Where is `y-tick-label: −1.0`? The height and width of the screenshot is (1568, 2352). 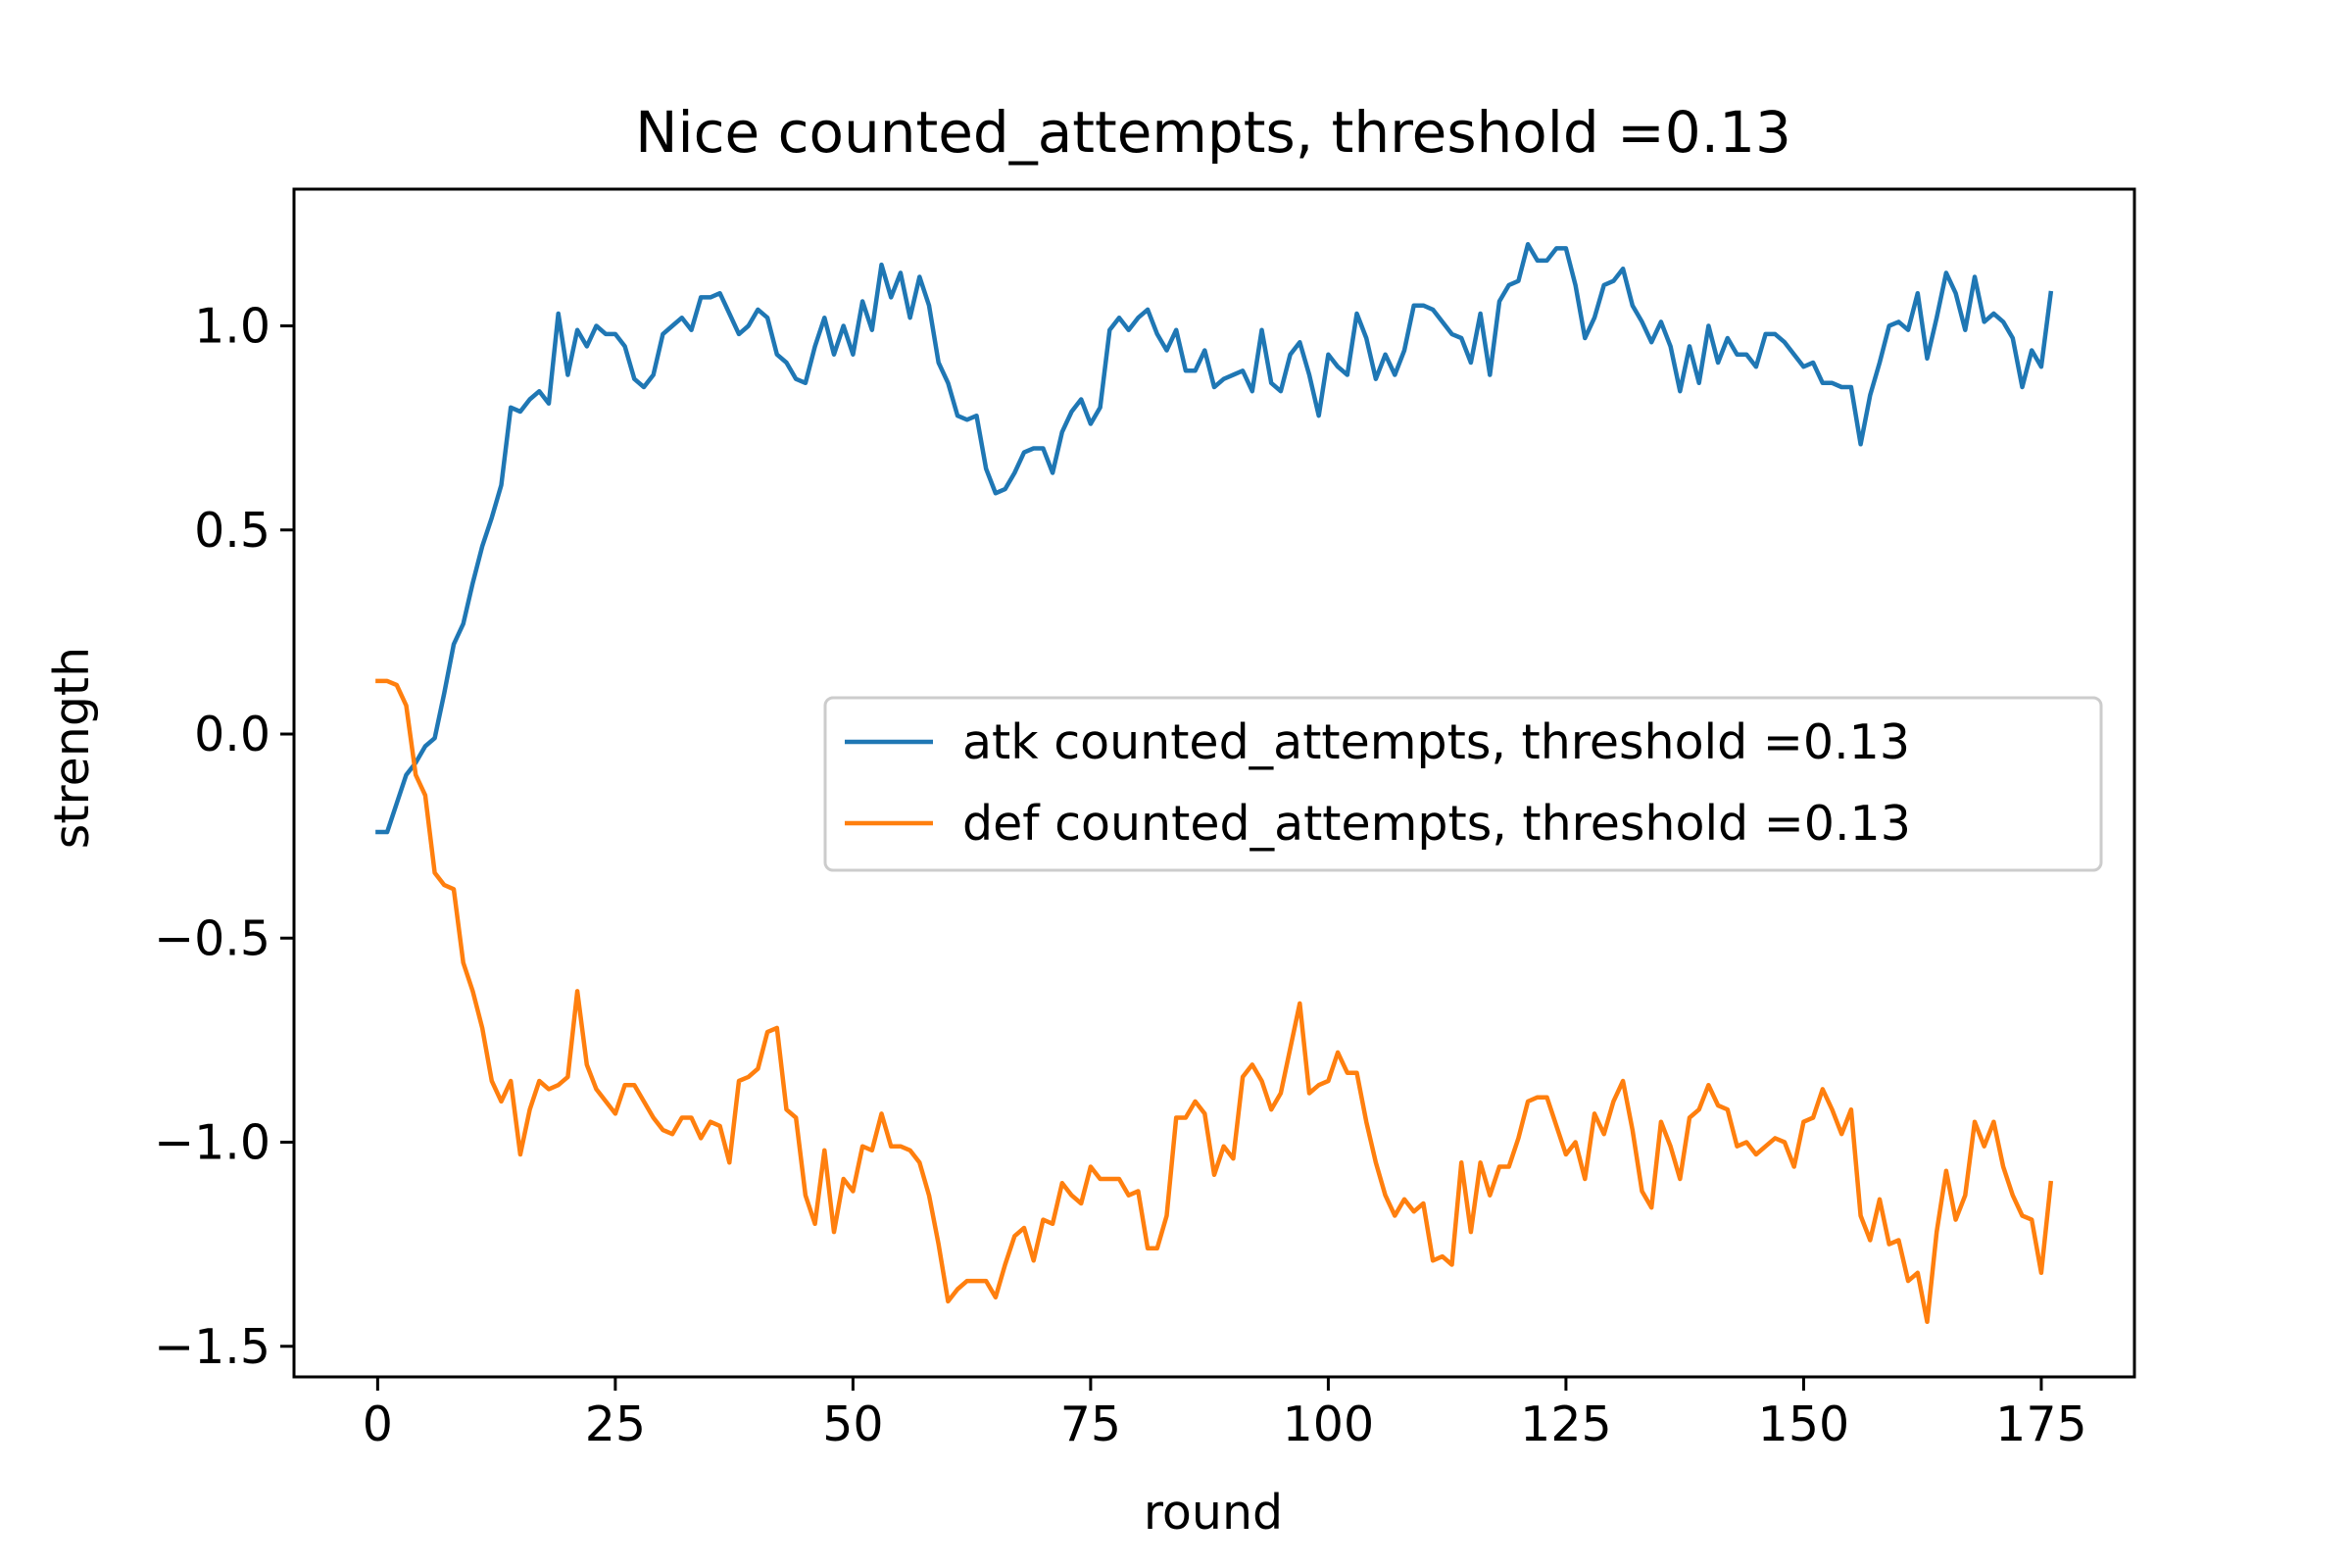
y-tick-label: −1.0 is located at coordinates (212, 1143).